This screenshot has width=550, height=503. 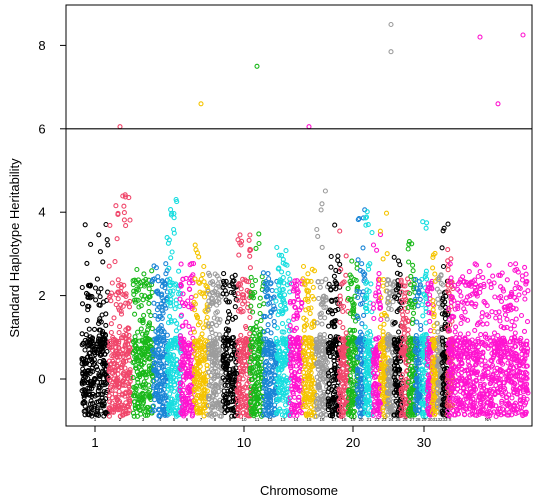 I want to click on y-axis-label: Standard Haplotype Heritability, so click(x=14, y=248).